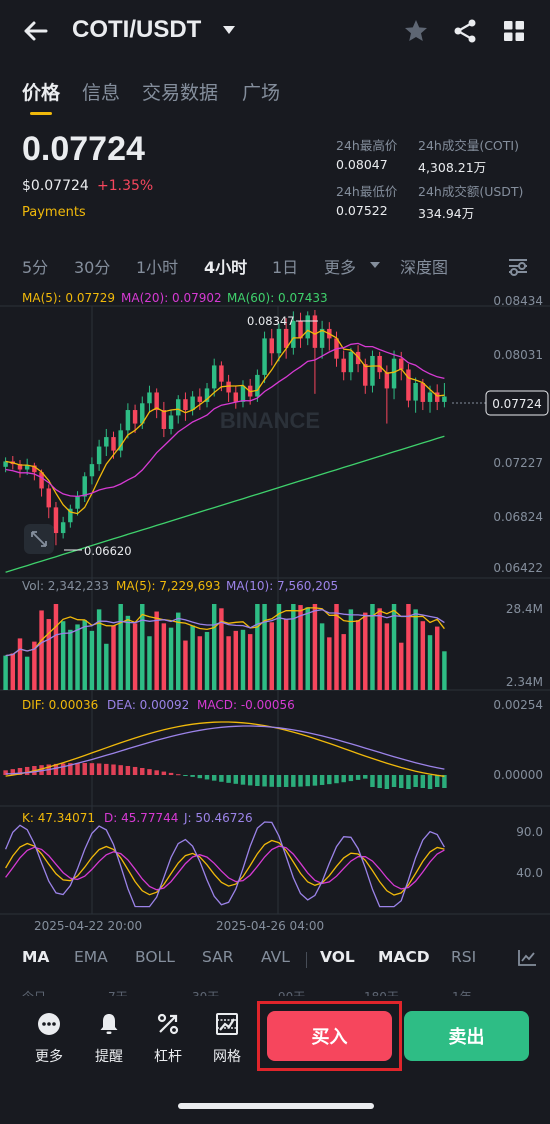 Image resolution: width=550 pixels, height=1124 pixels. Describe the element at coordinates (180, 93) in the screenshot. I see `tab-trading-data: 交易数据` at that location.